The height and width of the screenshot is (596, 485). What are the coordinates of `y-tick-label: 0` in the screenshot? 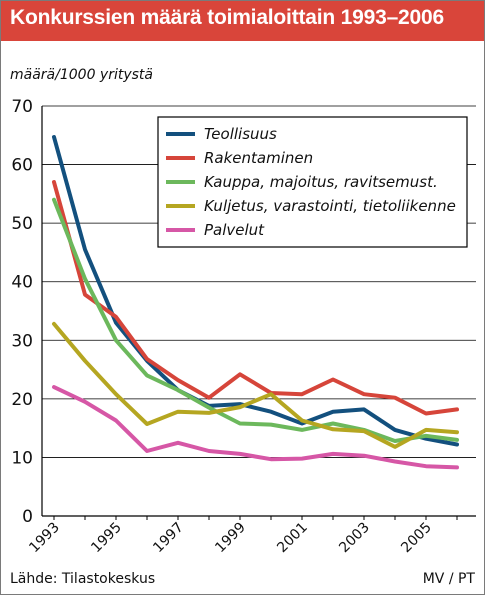 It's located at (27, 517).